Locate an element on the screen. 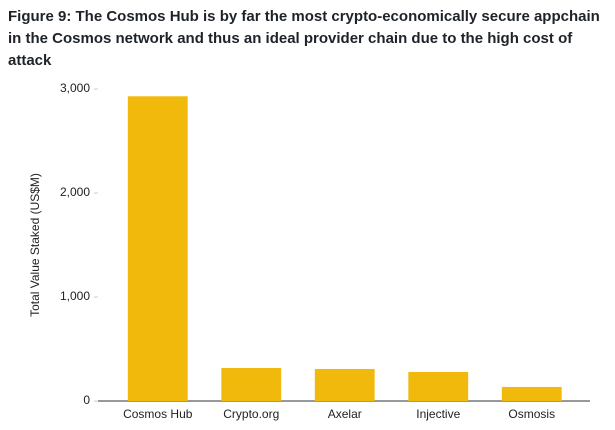 This screenshot has width=615, height=430. y-axis-label: Total Value Staked (US$M) is located at coordinates (35, 245).